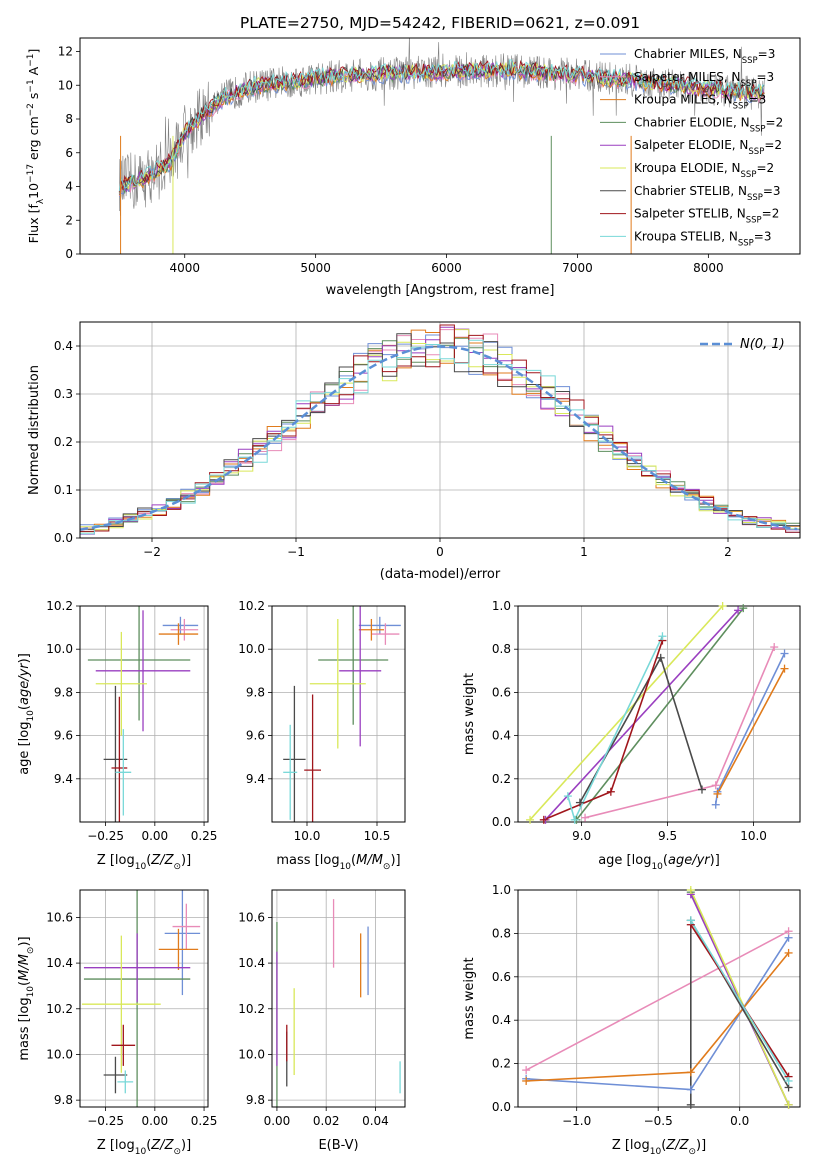 Image resolution: width=819 pixels, height=1170 pixels. I want to click on axes-mass_weight_vs_age: 9.0 9.5 10.0 0.0 0.2 0.4 0.6 0.8 1.0, so click(646, 721).